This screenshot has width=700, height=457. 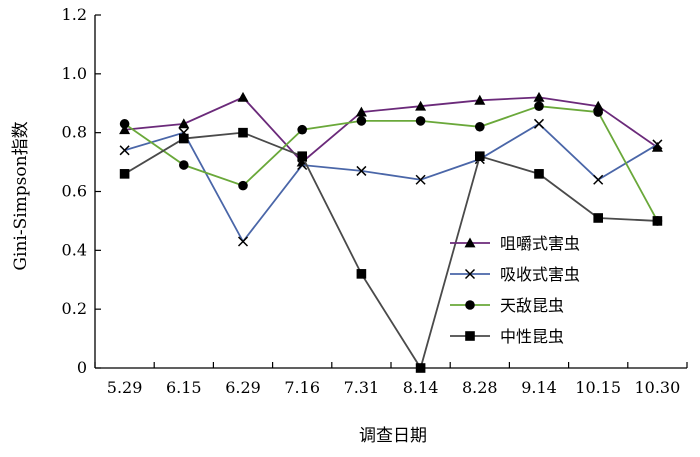 I want to click on x-tick-label: 8.28, so click(x=480, y=387).